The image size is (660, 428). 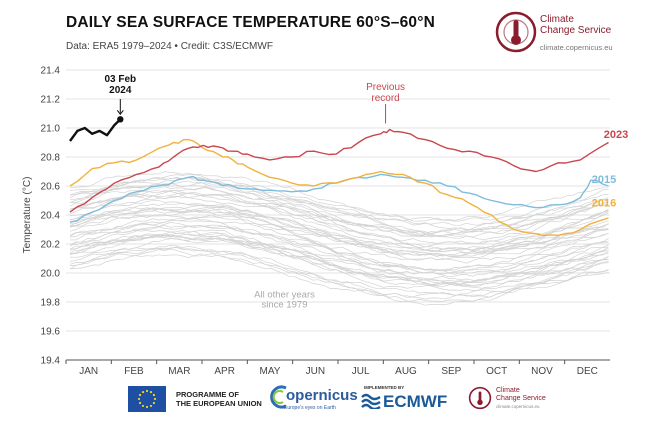 I want to click on y-tick-label: 21.2, so click(x=51, y=100).